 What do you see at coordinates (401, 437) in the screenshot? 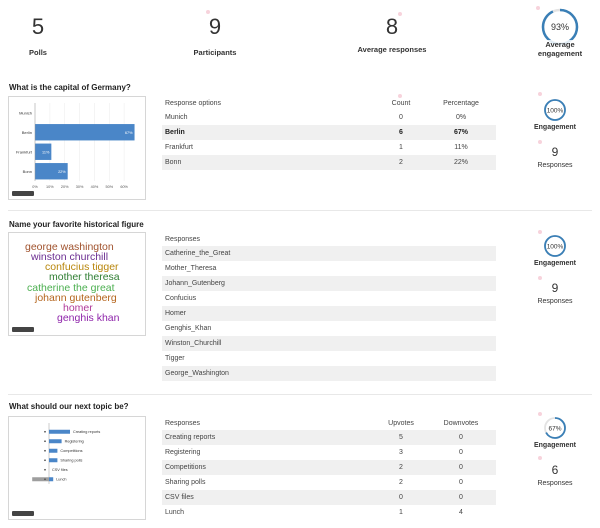
I see `upvotes-cell: 5` at bounding box center [401, 437].